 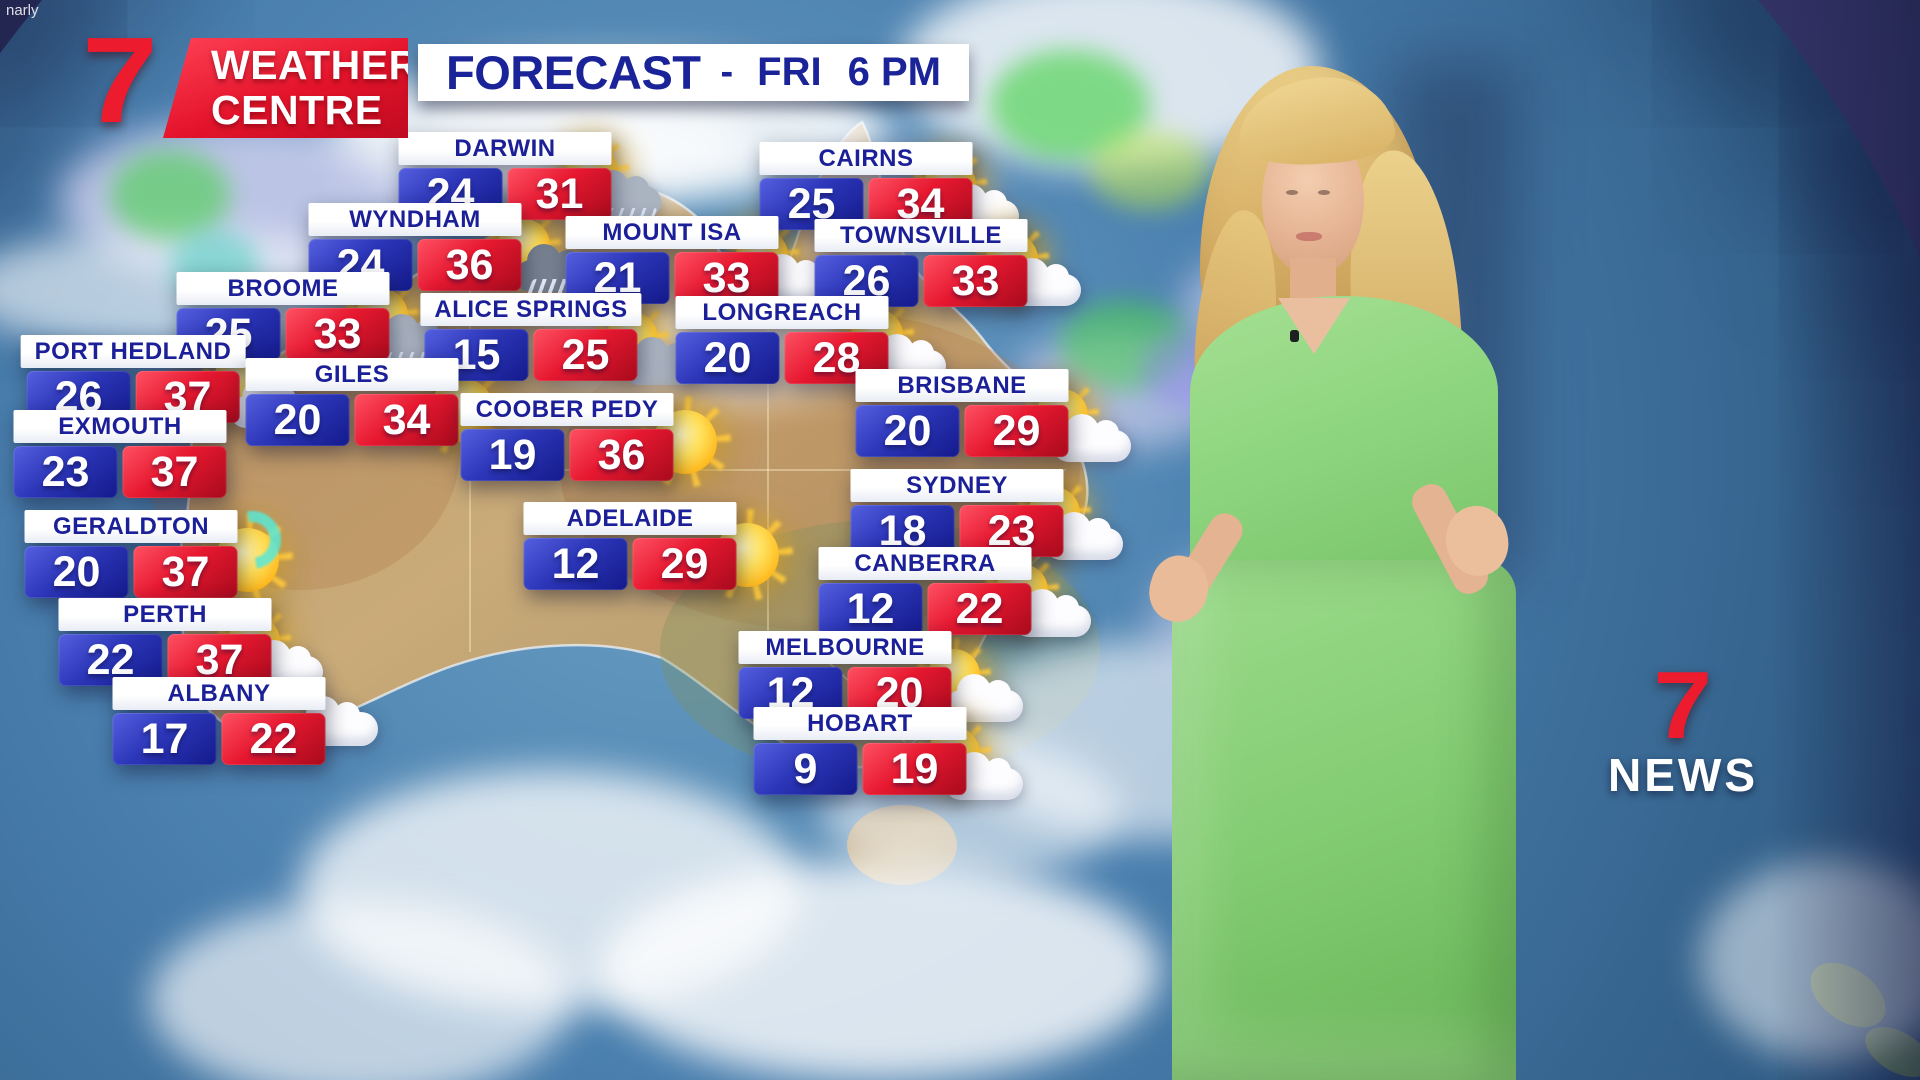 I want to click on city-name: ALBANY, so click(x=219, y=693).